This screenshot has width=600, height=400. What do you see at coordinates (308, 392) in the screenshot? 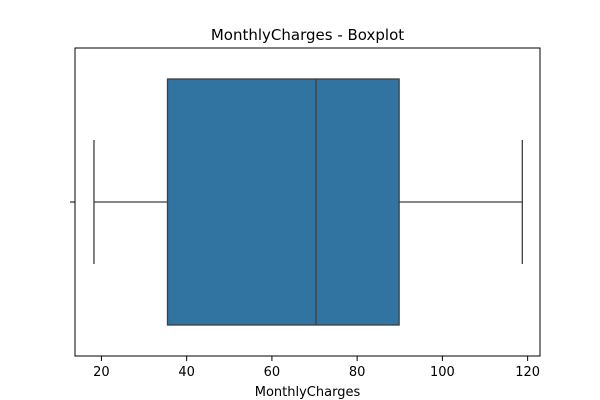
I see `x-axis-label: MonthlyCharges` at bounding box center [308, 392].